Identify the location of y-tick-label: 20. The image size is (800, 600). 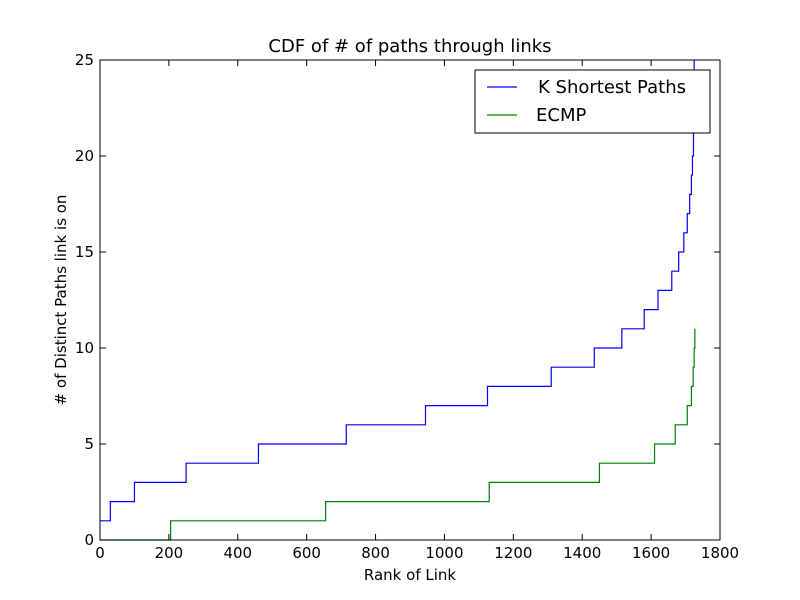
(84, 156).